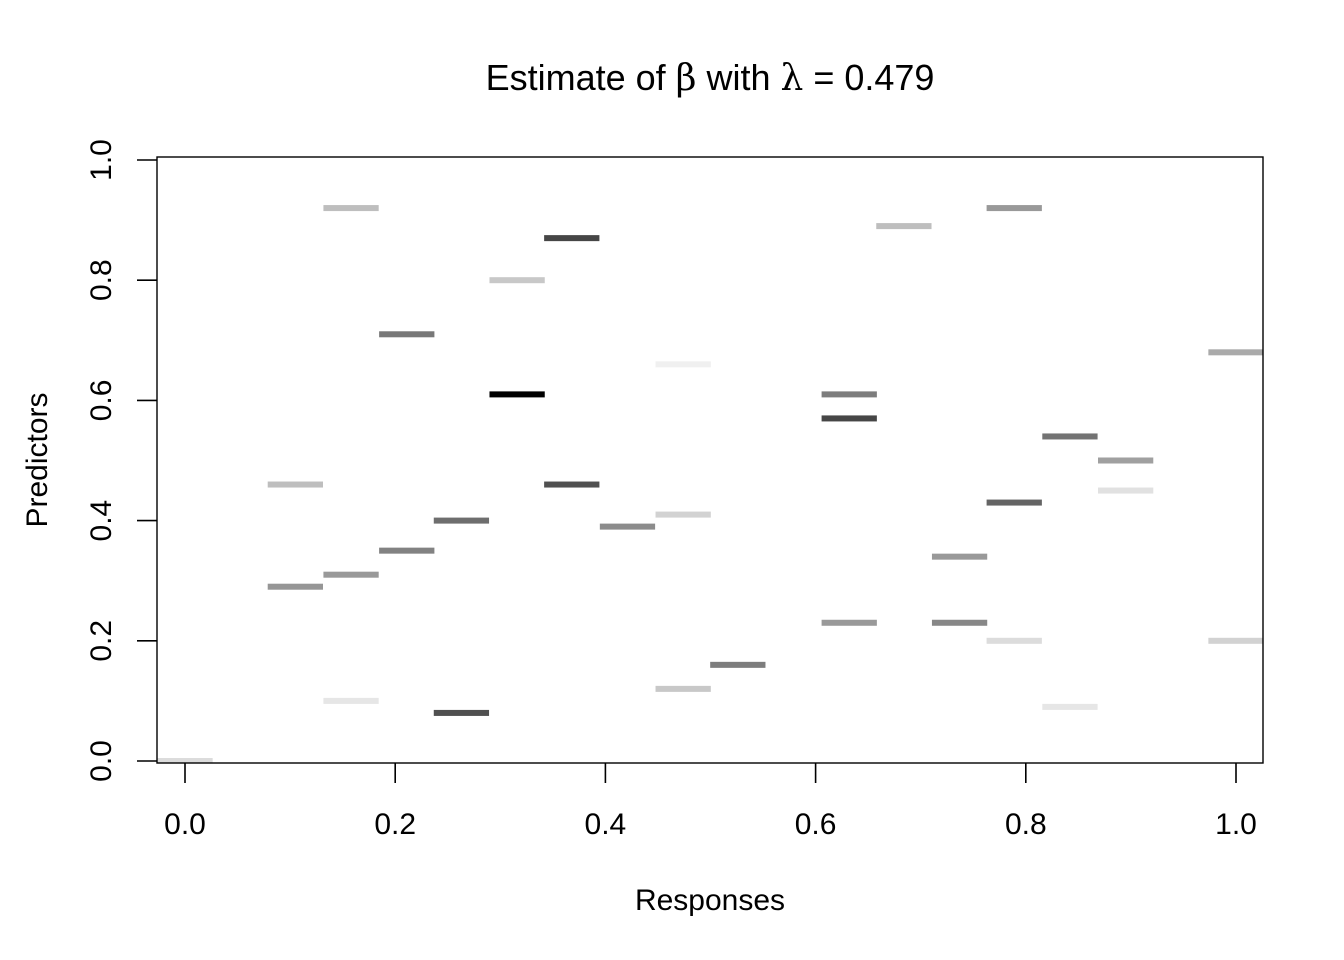  What do you see at coordinates (101, 160) in the screenshot?
I see `y-tick-label-5: 1.0` at bounding box center [101, 160].